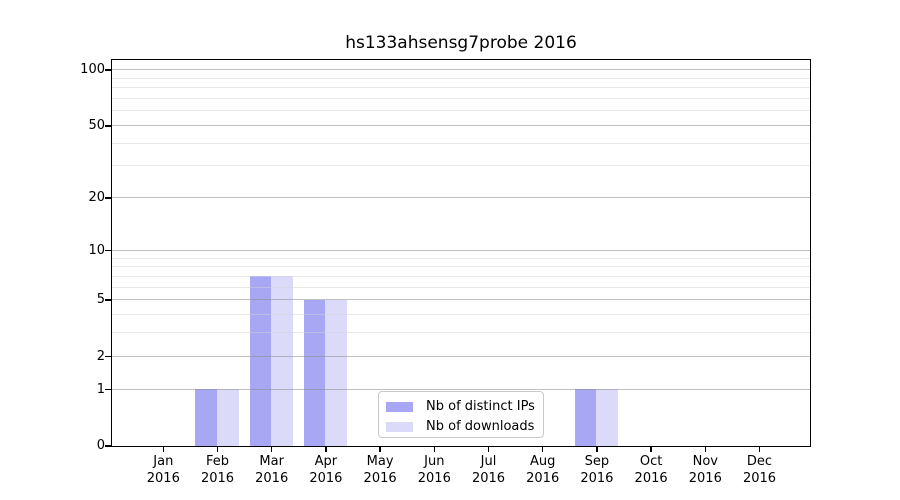 The image size is (900, 500). What do you see at coordinates (282, 361) in the screenshot?
I see `bar-downloads-mar` at bounding box center [282, 361].